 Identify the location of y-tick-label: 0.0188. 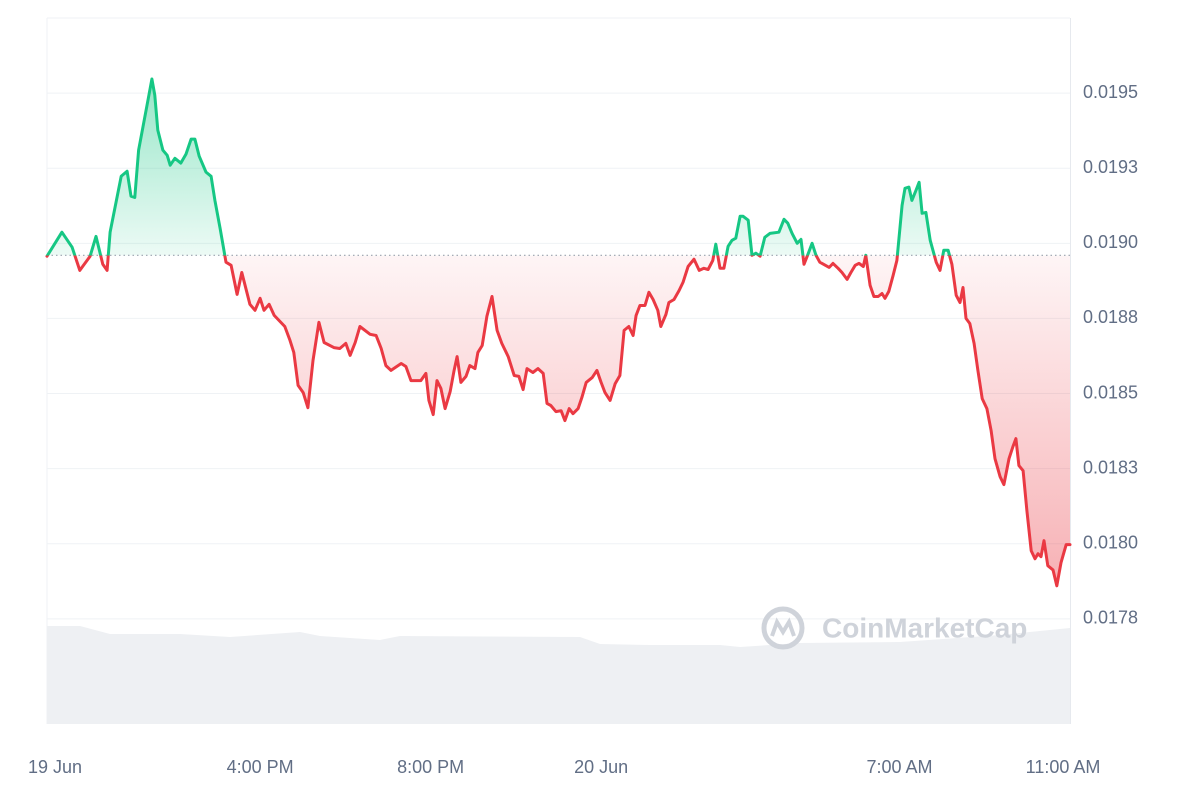
(1110, 317).